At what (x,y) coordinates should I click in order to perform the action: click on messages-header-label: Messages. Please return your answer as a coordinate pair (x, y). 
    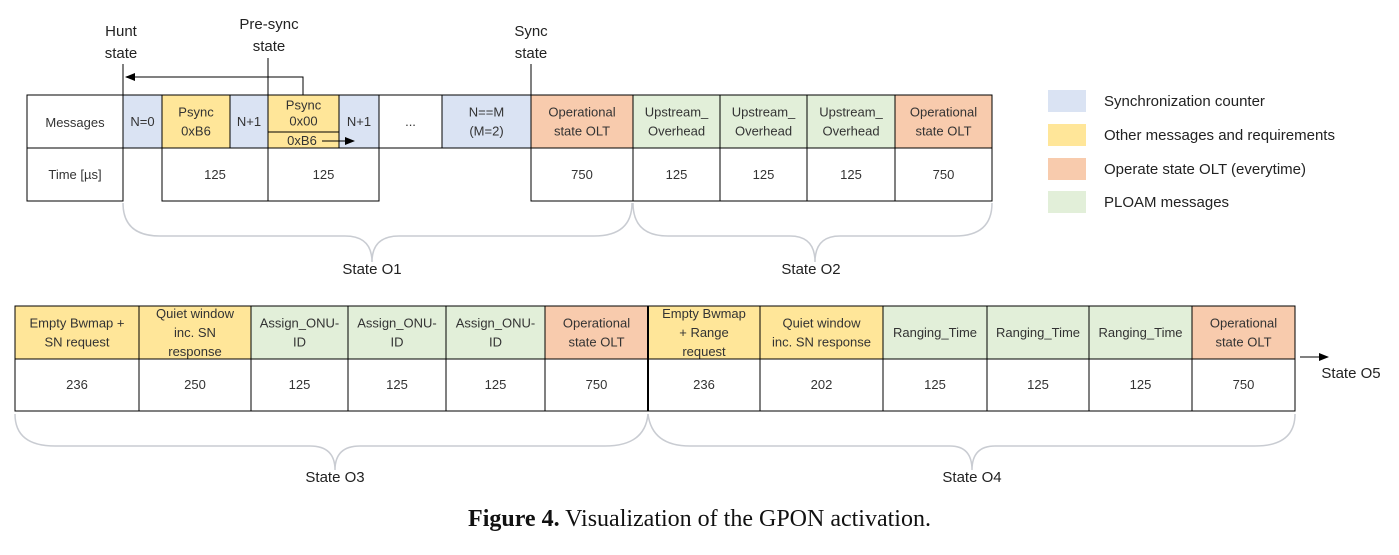
    Looking at the image, I should click on (75, 122).